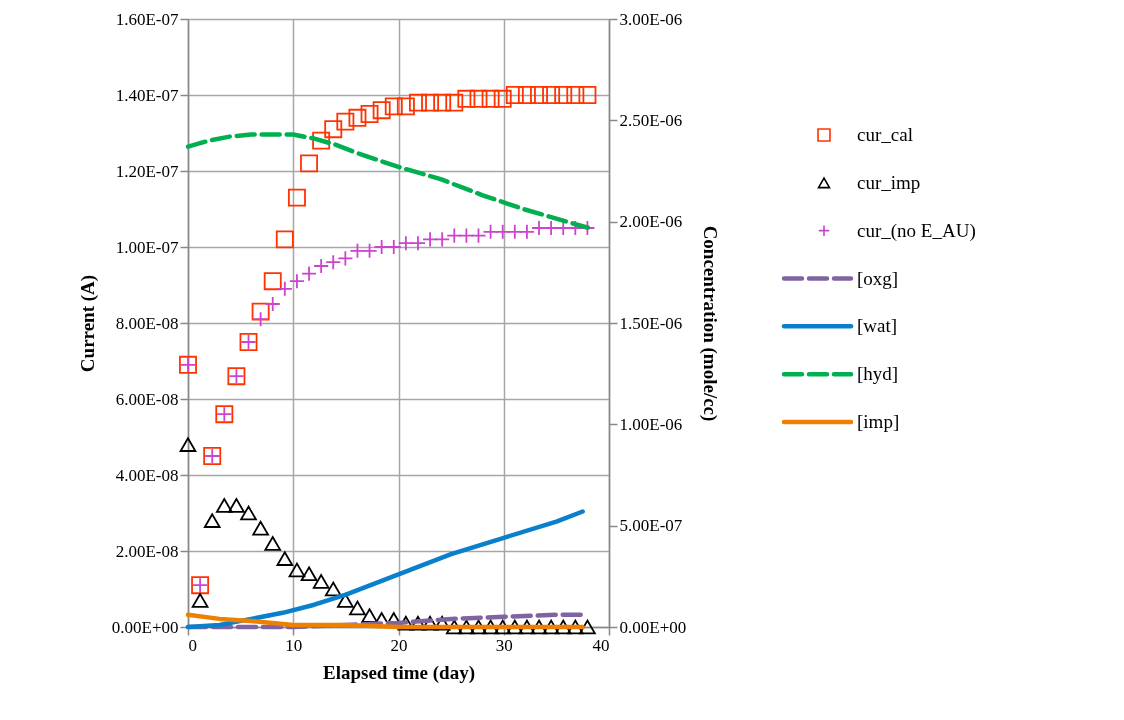 The height and width of the screenshot is (720, 1124). Describe the element at coordinates (878, 421) in the screenshot. I see `legend-label: [imp]` at that location.